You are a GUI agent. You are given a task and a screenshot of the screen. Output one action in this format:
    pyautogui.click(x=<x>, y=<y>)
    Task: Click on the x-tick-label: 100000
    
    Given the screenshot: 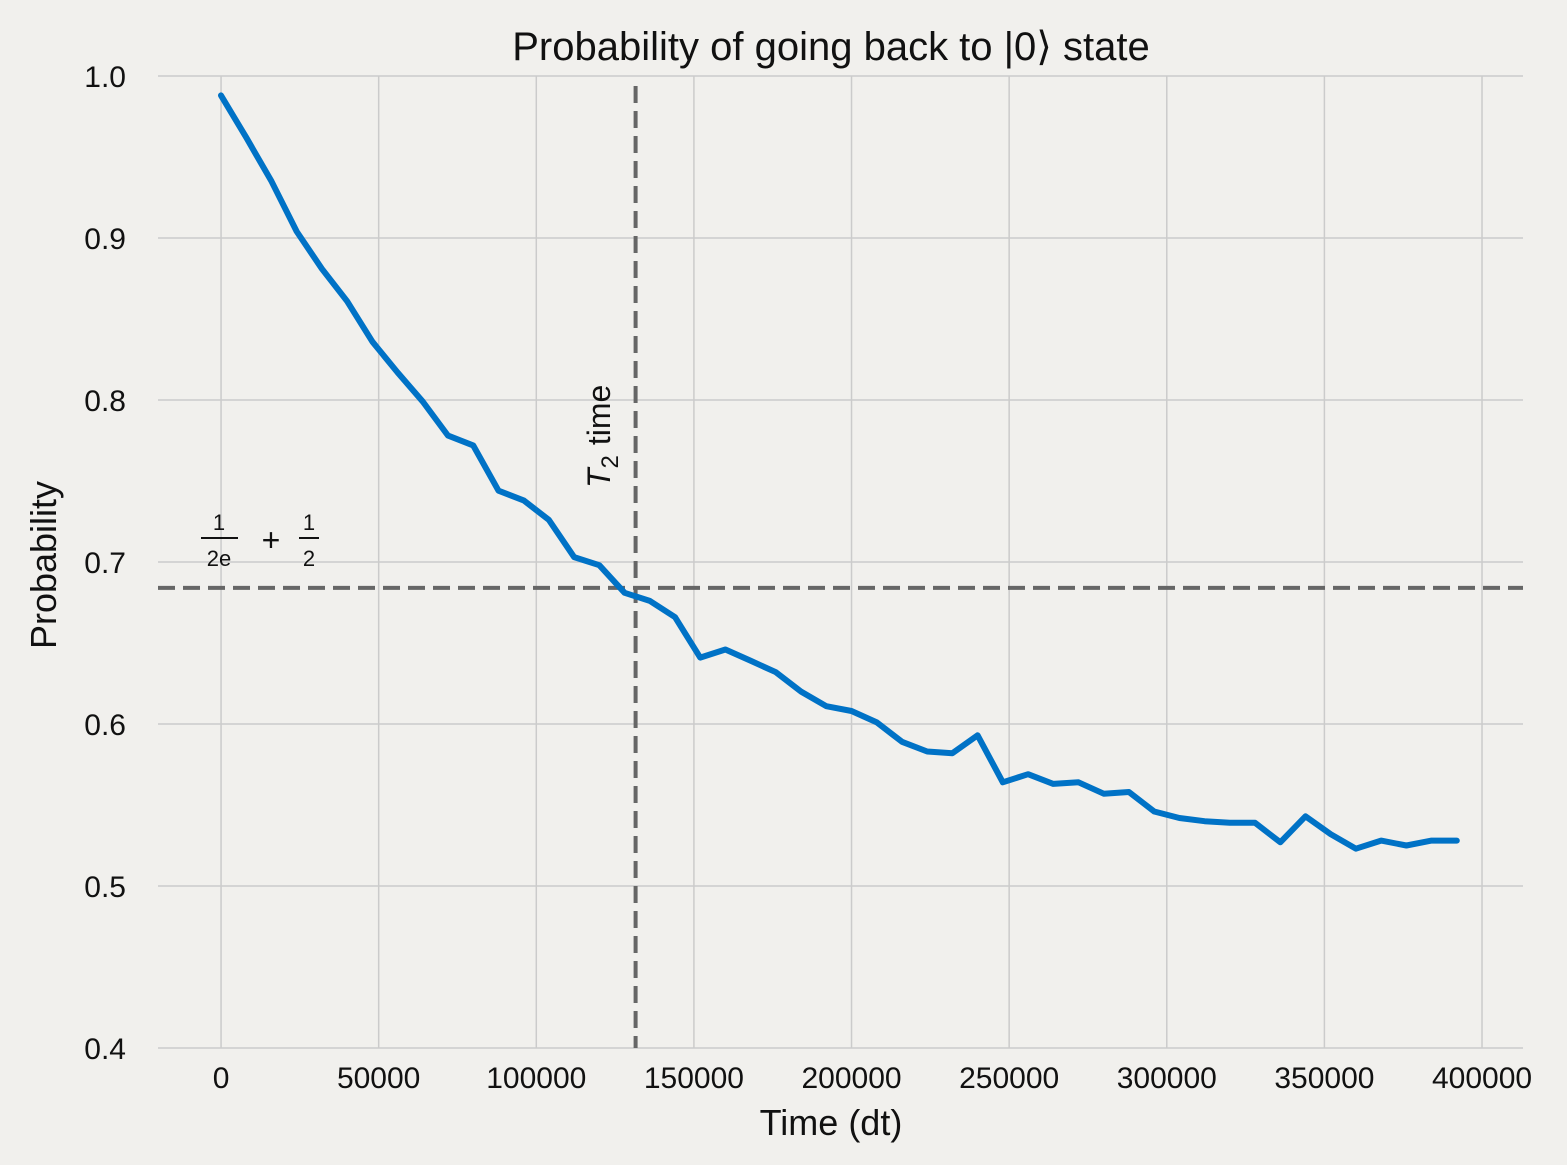 What is the action you would take?
    pyautogui.click(x=536, y=1078)
    